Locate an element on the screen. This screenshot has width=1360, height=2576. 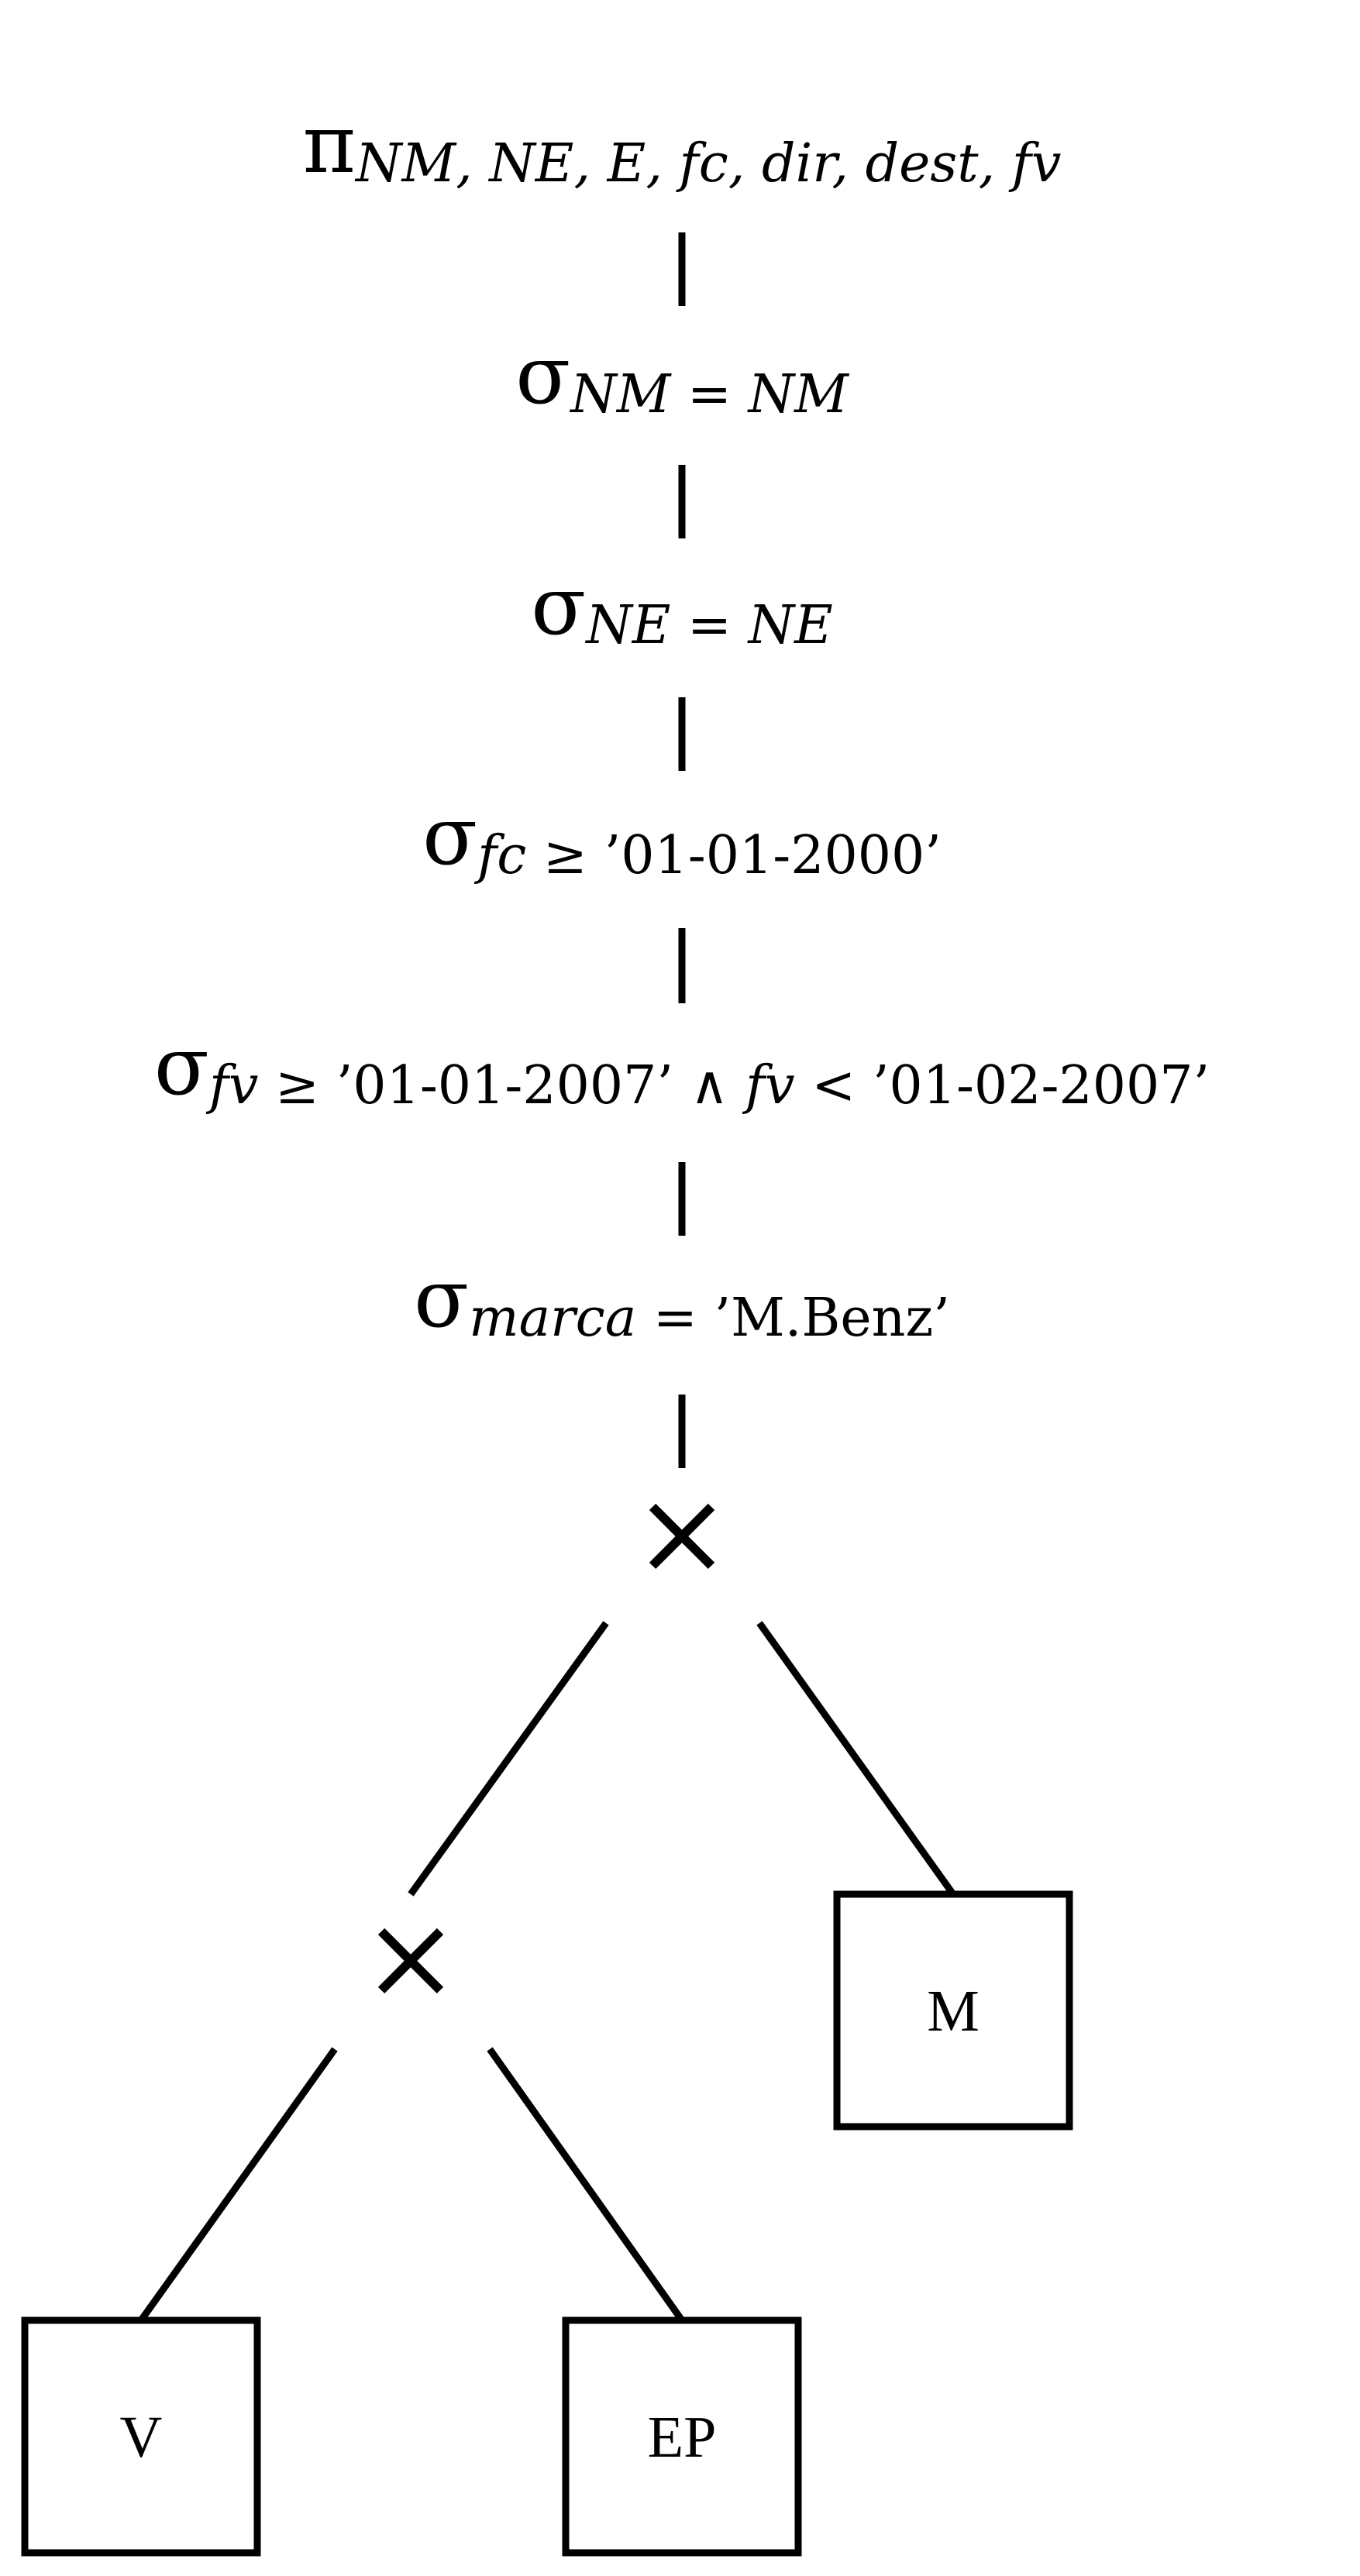
selection-fv-attribute-2: fv is located at coordinates (768, 1085).